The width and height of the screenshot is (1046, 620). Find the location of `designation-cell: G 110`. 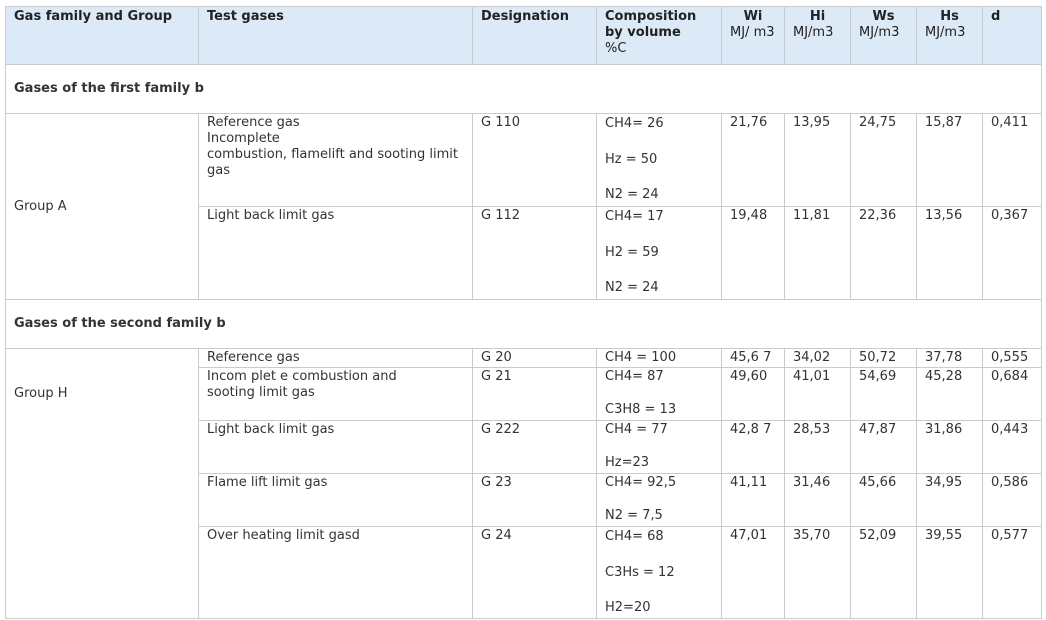

designation-cell: G 110 is located at coordinates (534, 160).